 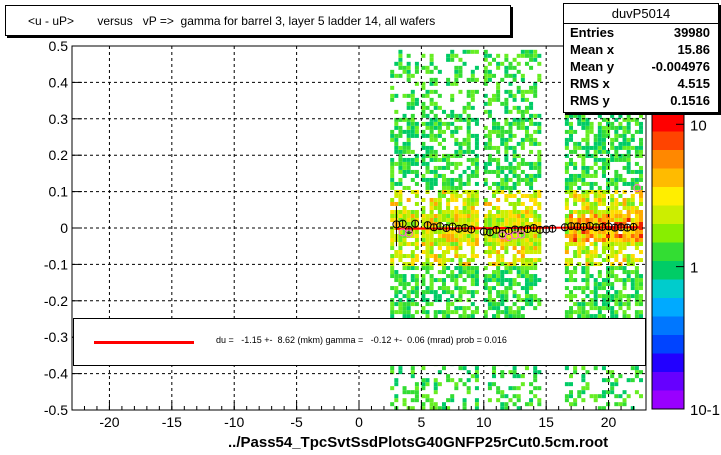 What do you see at coordinates (668, 159) in the screenshot?
I see `color-scale-band` at bounding box center [668, 159].